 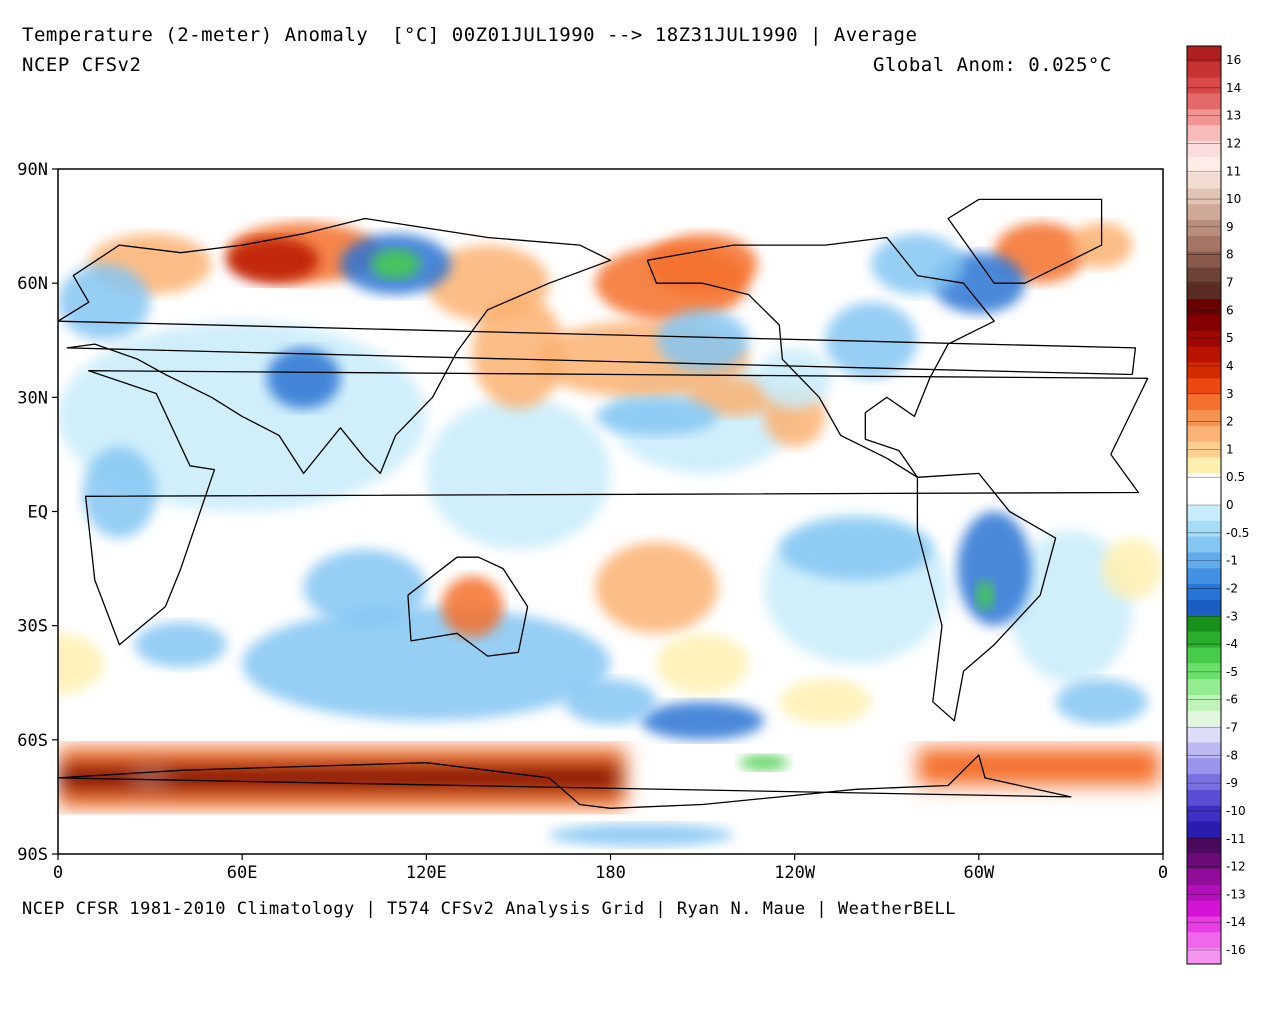 I want to click on lat-tick-label: 90N, so click(x=32, y=170).